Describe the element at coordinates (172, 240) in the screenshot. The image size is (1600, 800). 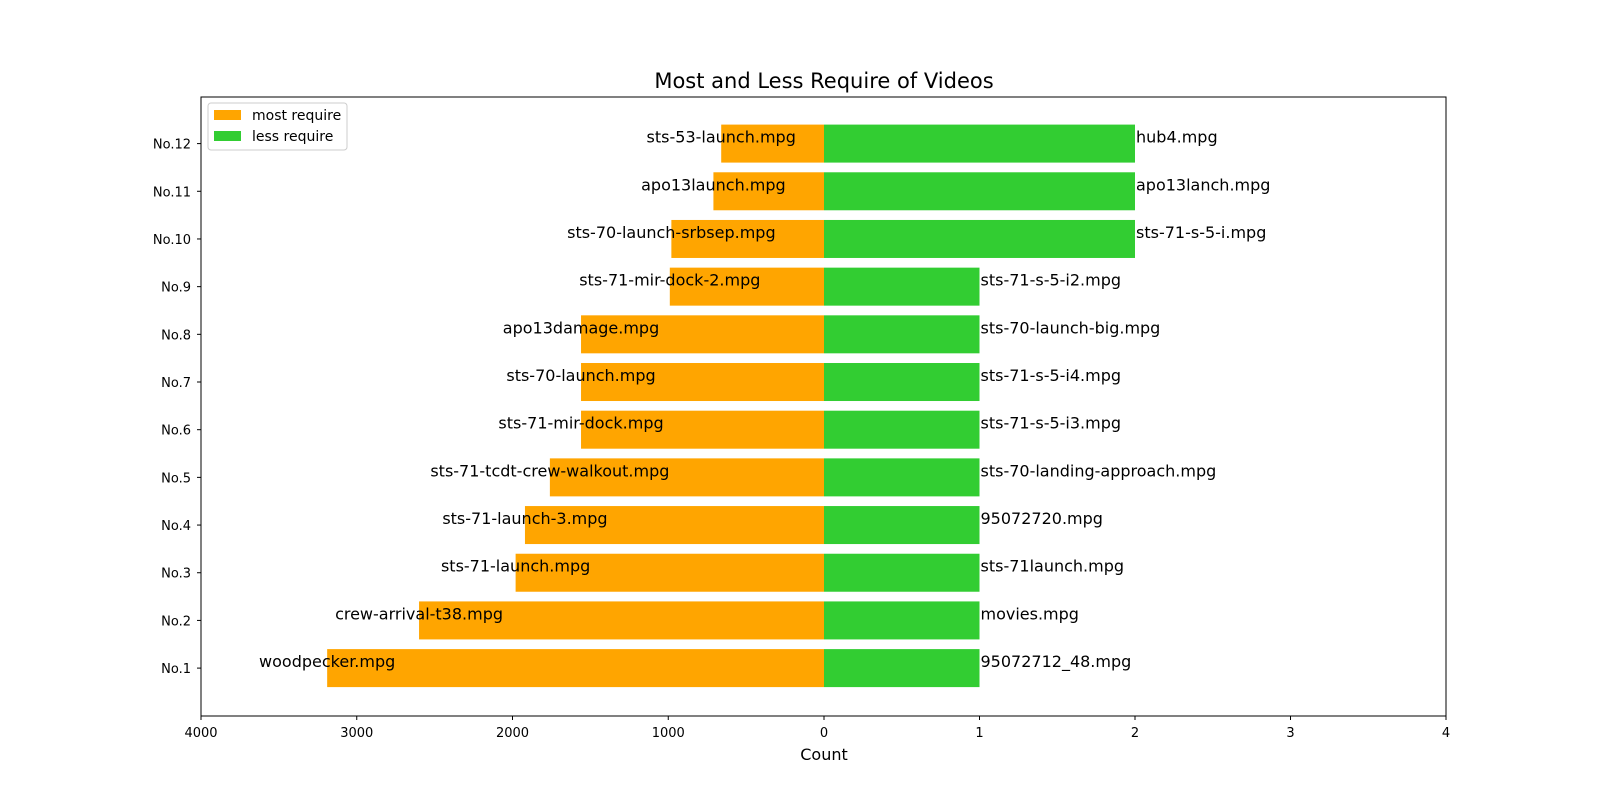
I see `y-tick-label: No.10` at that location.